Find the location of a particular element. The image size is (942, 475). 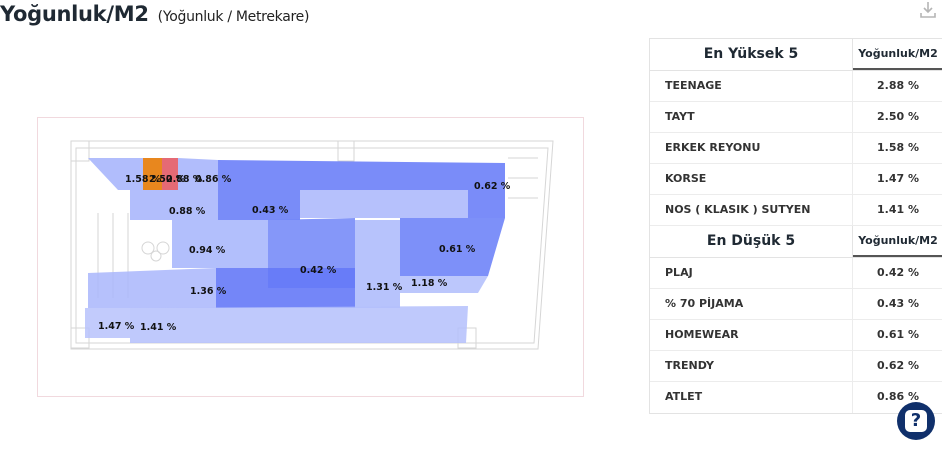

bottom5-title: En Düşük 5 is located at coordinates (751, 241).